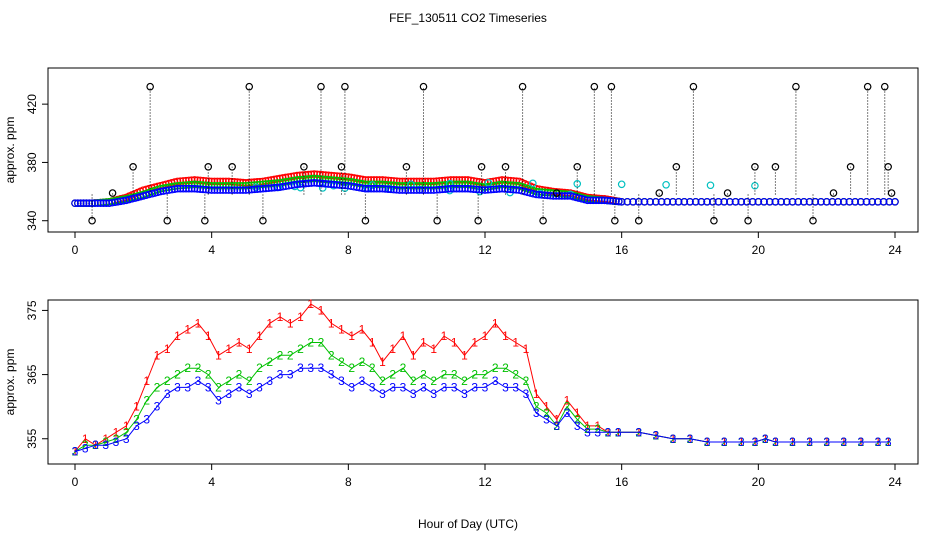  I want to click on bottom-x-tick-label: 24, so click(895, 482).